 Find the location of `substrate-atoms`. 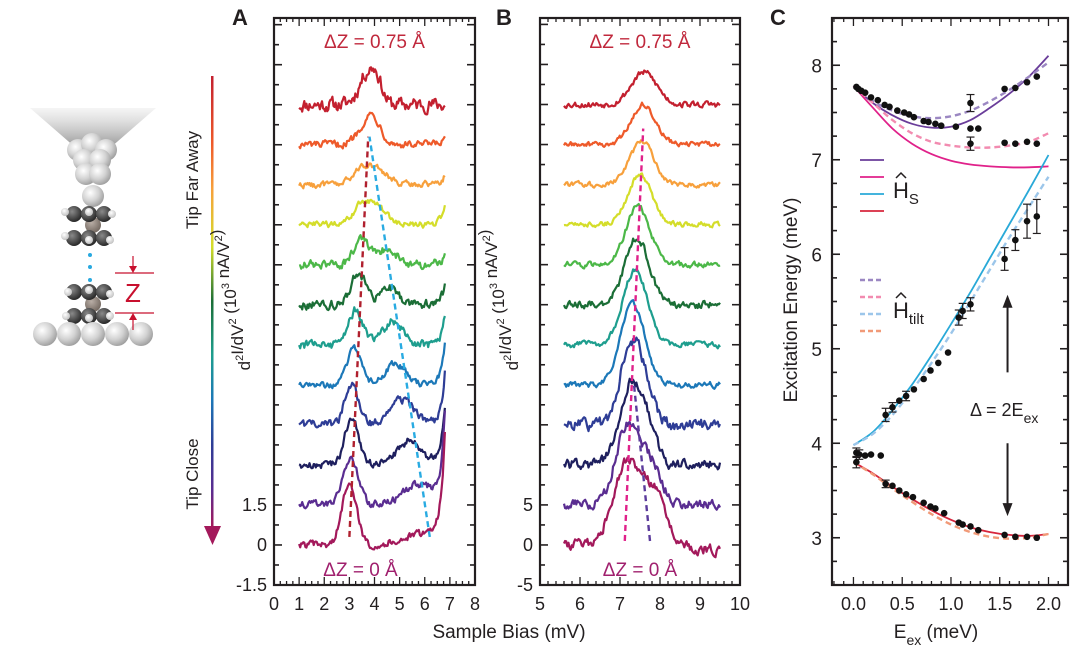

substrate-atoms is located at coordinates (93, 334).